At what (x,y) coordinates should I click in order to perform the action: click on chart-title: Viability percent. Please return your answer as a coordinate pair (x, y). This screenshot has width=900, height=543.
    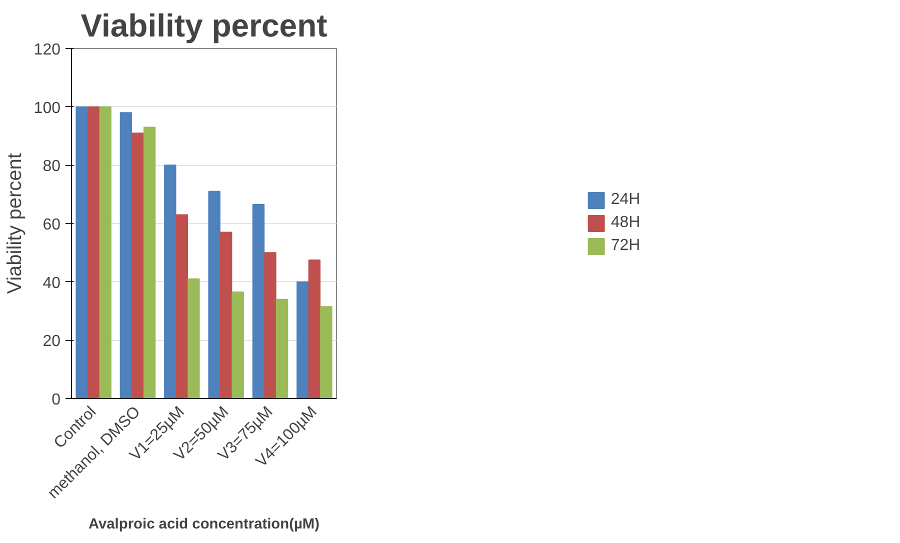
    Looking at the image, I should click on (204, 26).